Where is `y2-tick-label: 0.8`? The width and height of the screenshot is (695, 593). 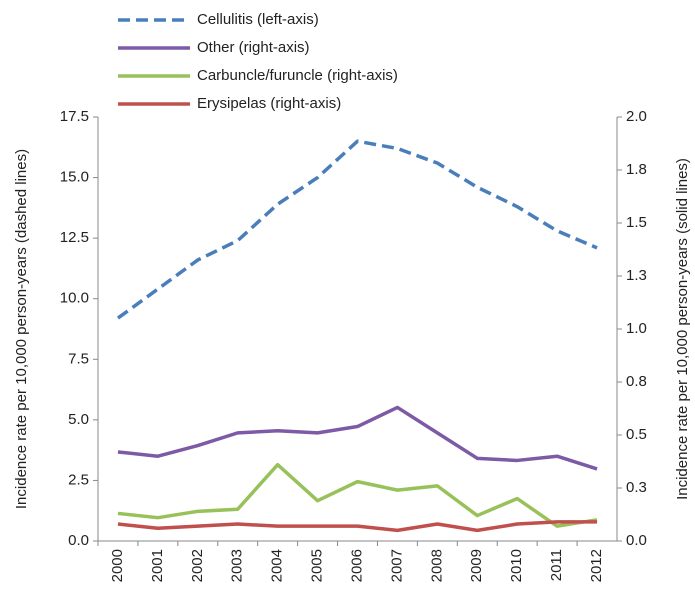
y2-tick-label: 0.8 is located at coordinates (636, 381).